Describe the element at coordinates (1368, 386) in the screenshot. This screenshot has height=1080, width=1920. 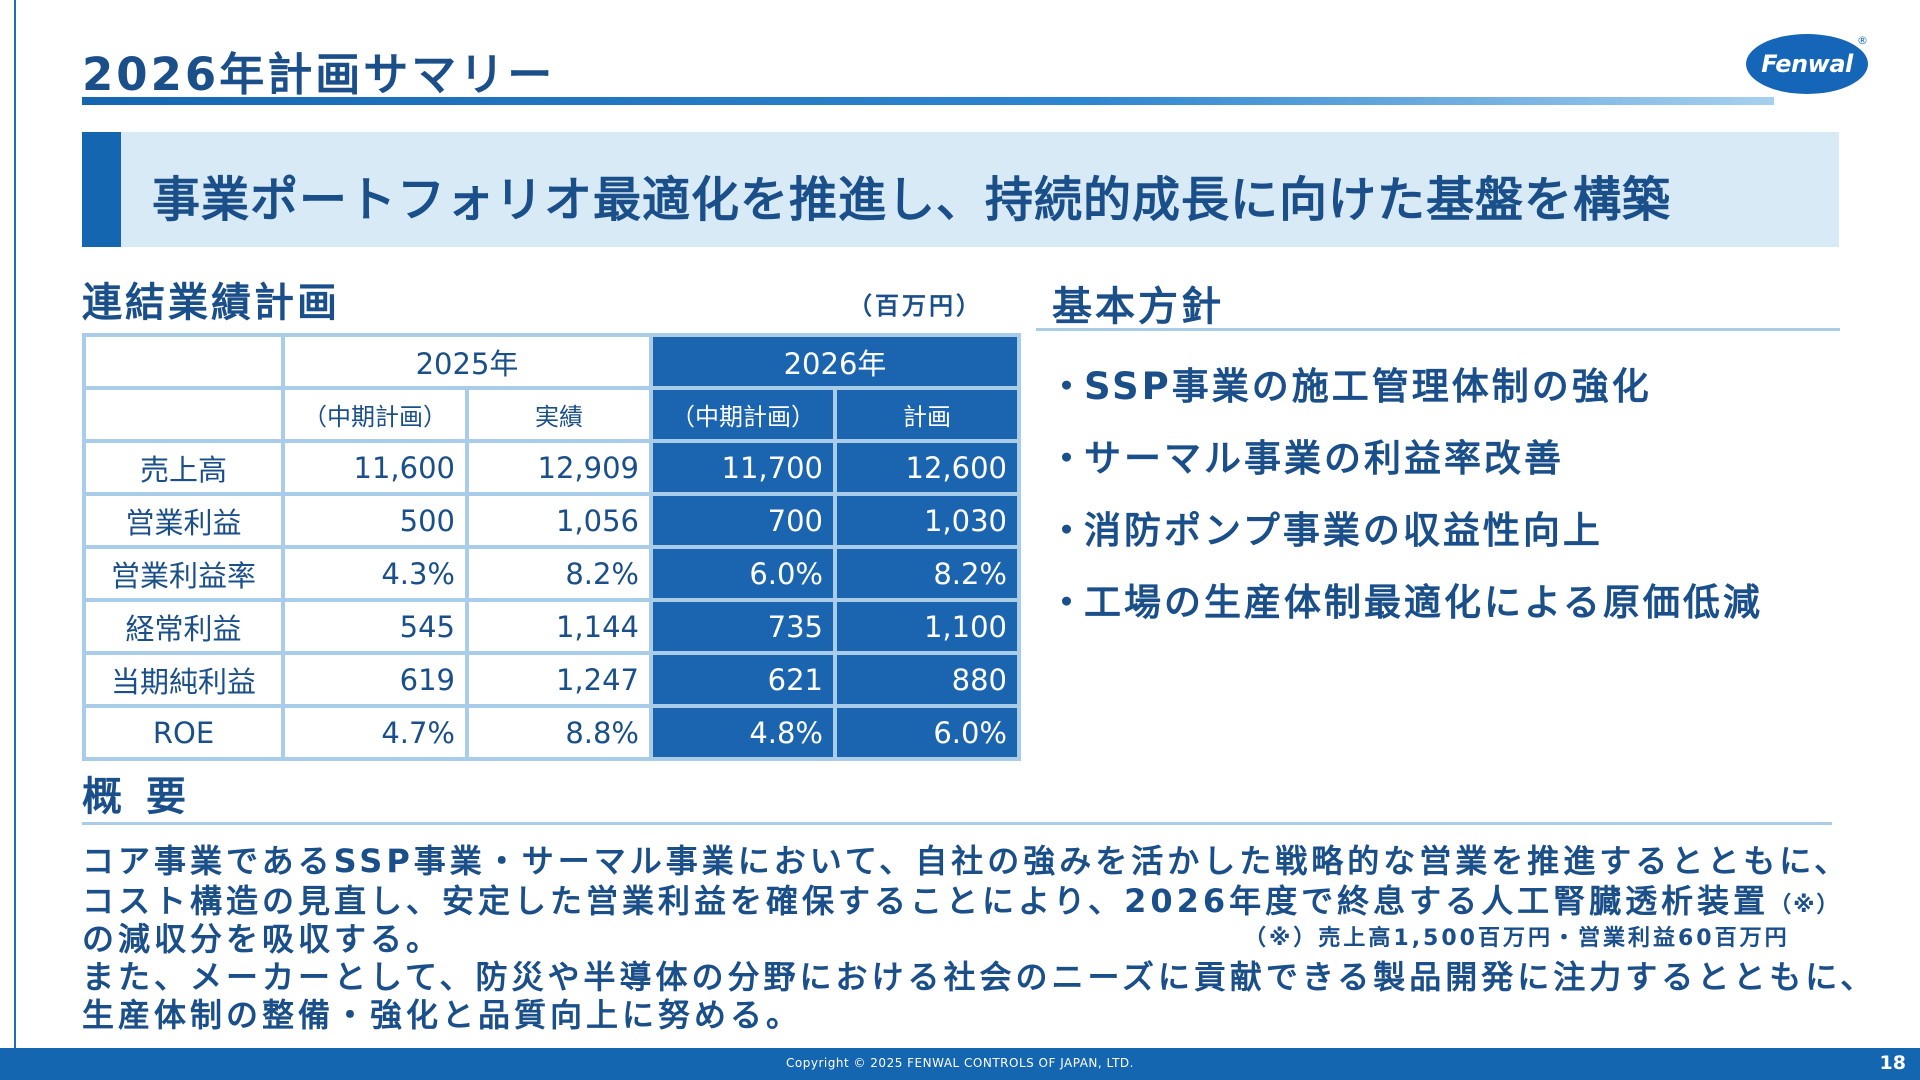
I see `policy-text: SSP事業の施工管理体制の強化` at that location.